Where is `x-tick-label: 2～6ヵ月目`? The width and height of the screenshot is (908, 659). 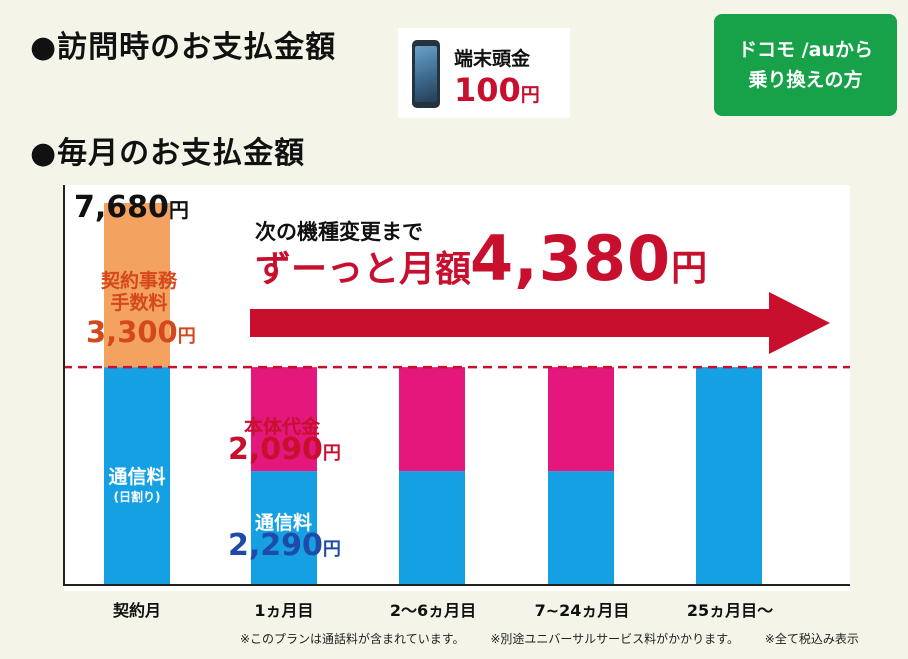
x-tick-label: 2～6ヵ月目 is located at coordinates (433, 610).